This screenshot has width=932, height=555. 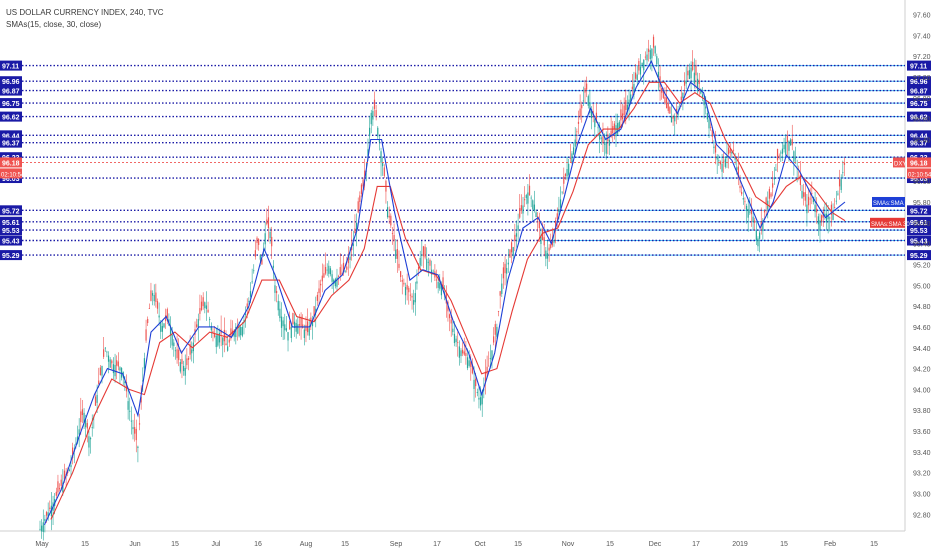 What do you see at coordinates (11, 179) in the screenshot?
I see `level-label-left: 96.03` at bounding box center [11, 179].